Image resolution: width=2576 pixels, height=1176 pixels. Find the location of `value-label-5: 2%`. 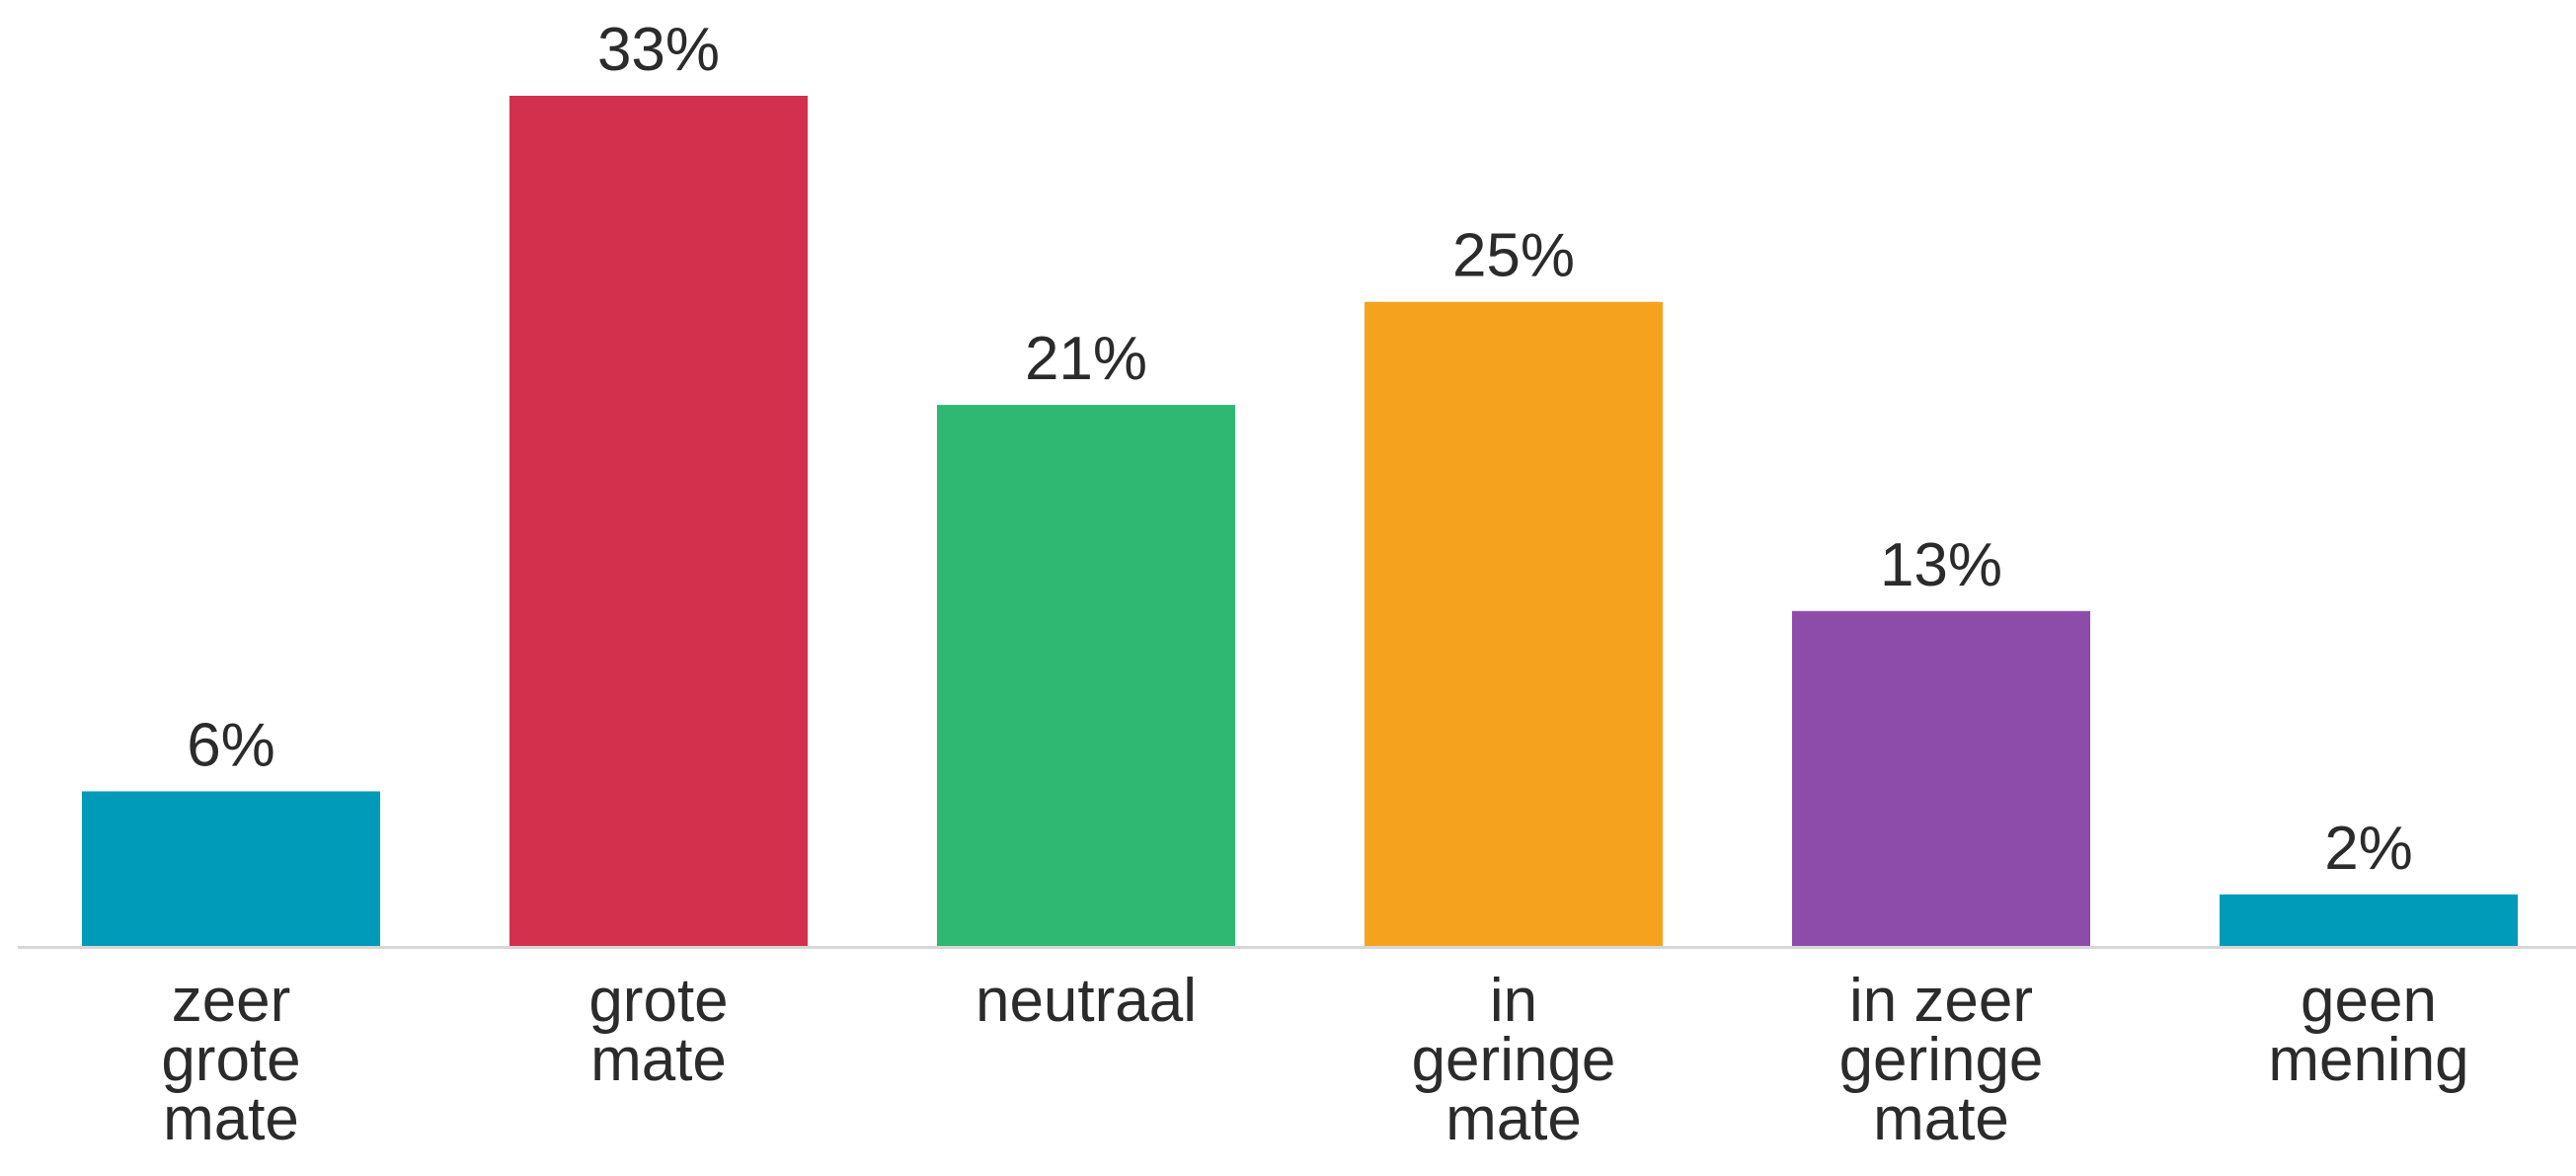

value-label-5: 2% is located at coordinates (2368, 849).